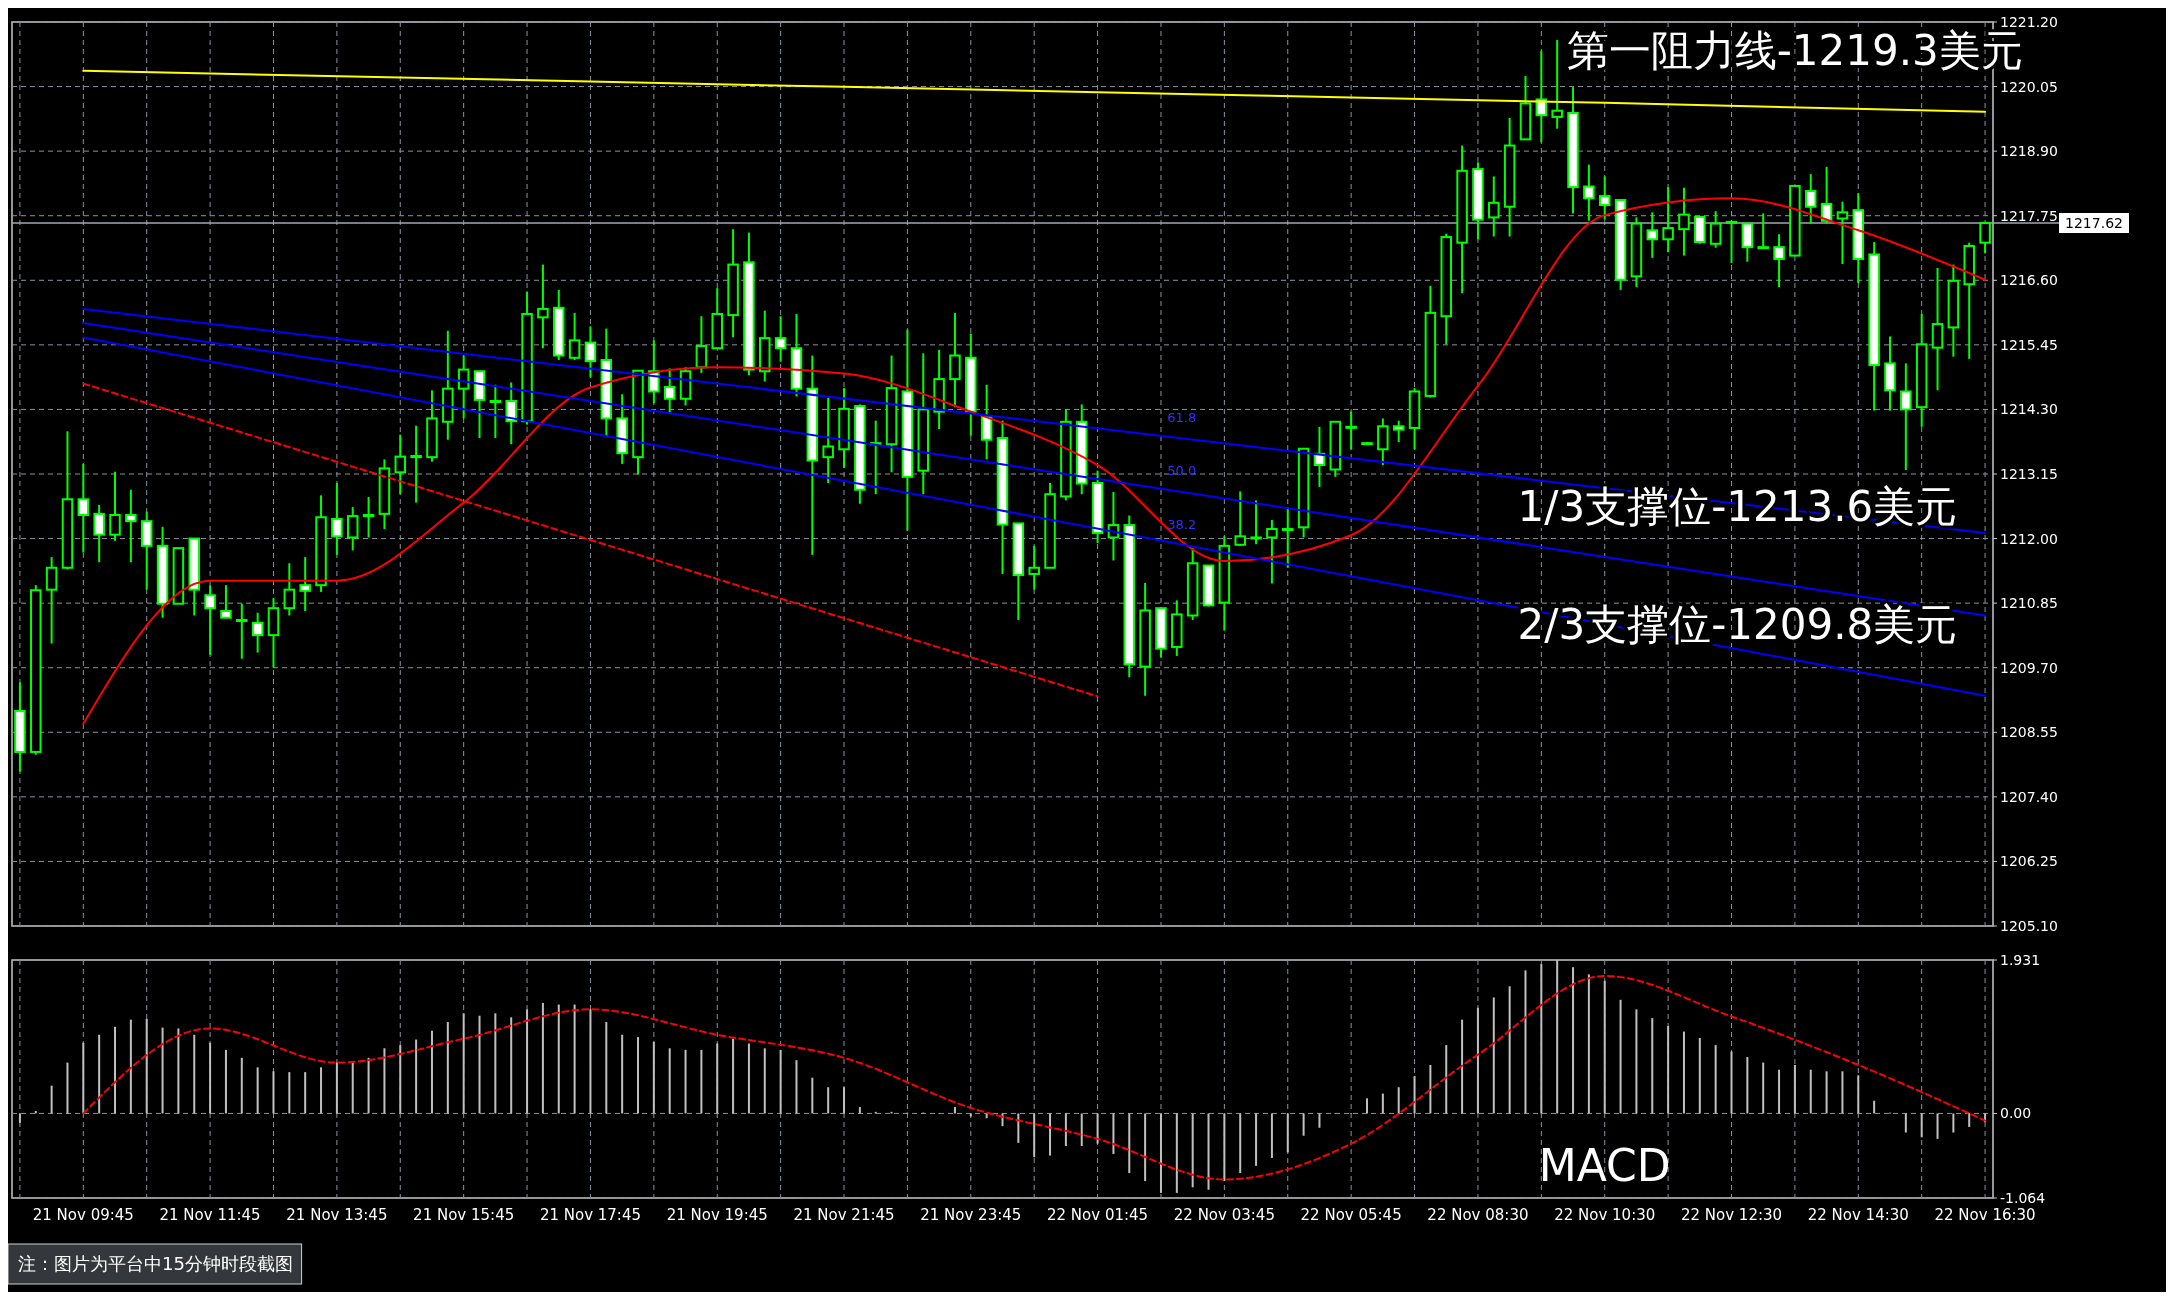  What do you see at coordinates (2029, 732) in the screenshot?
I see `y-tick-label: 1208.55` at bounding box center [2029, 732].